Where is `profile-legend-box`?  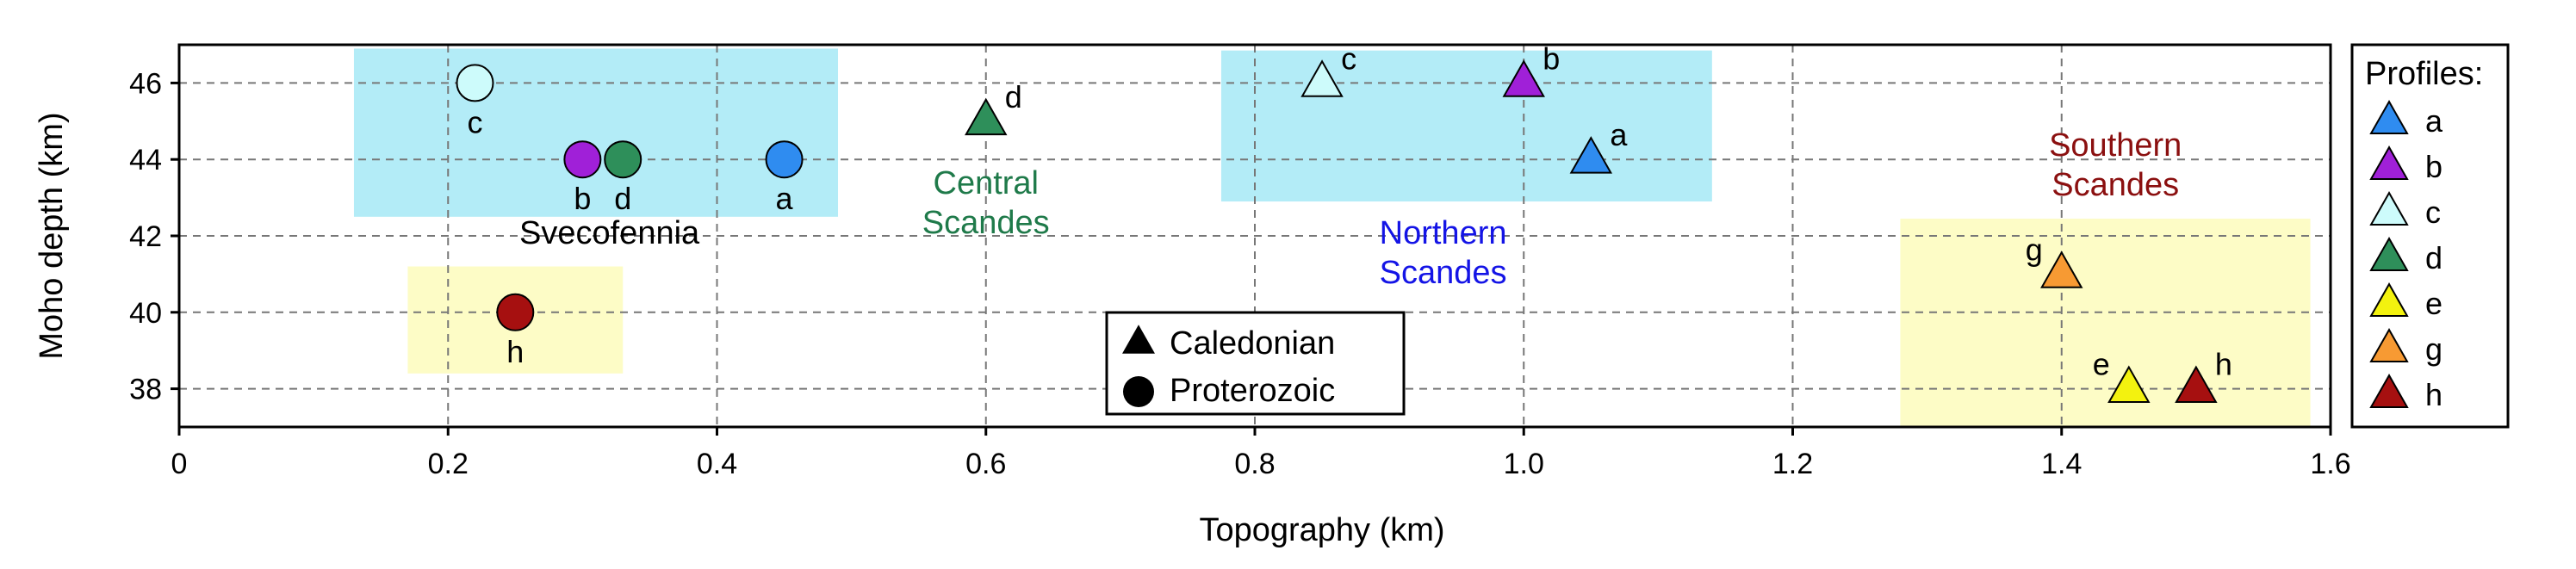
profile-legend-box is located at coordinates (2430, 236).